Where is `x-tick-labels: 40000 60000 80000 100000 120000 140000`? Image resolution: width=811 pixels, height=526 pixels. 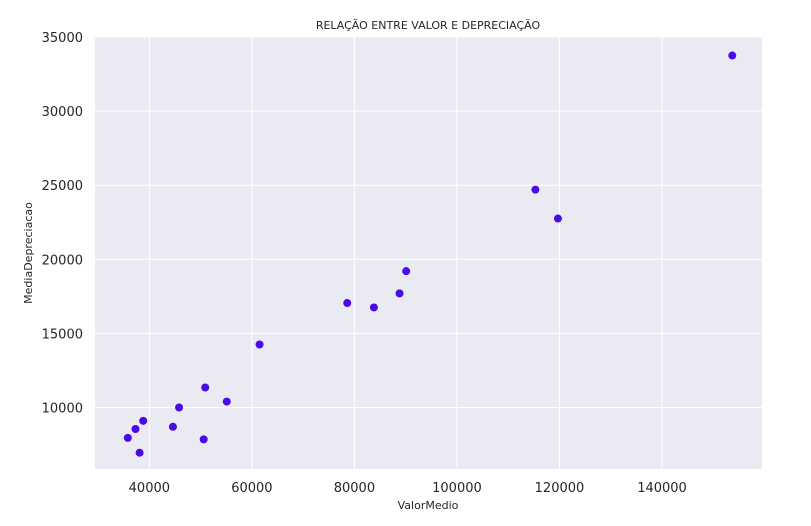 x-tick-labels: 40000 60000 80000 100000 120000 140000 is located at coordinates (408, 488).